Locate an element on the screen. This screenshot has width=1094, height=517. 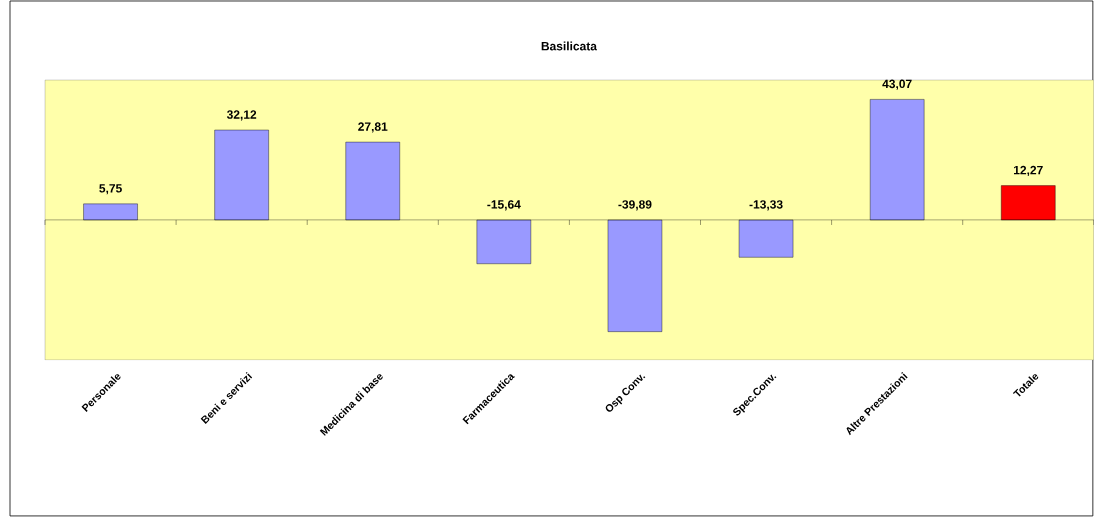
data-label: -13,33 is located at coordinates (766, 205).